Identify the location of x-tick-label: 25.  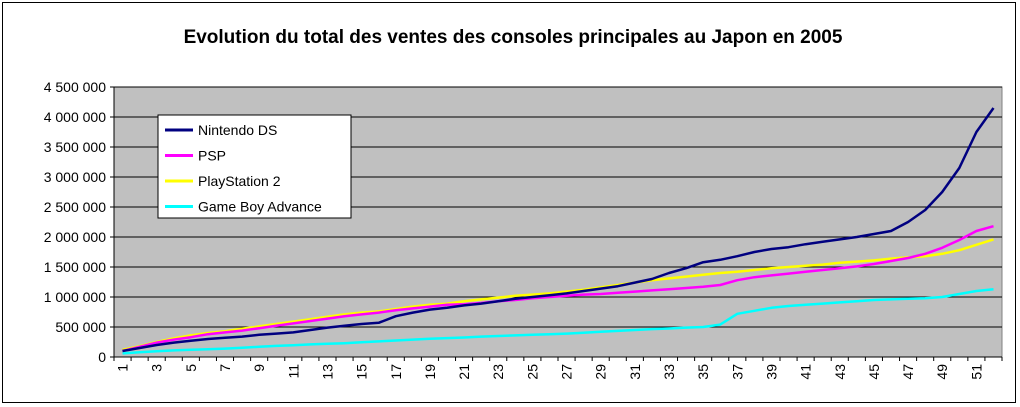
(532, 372).